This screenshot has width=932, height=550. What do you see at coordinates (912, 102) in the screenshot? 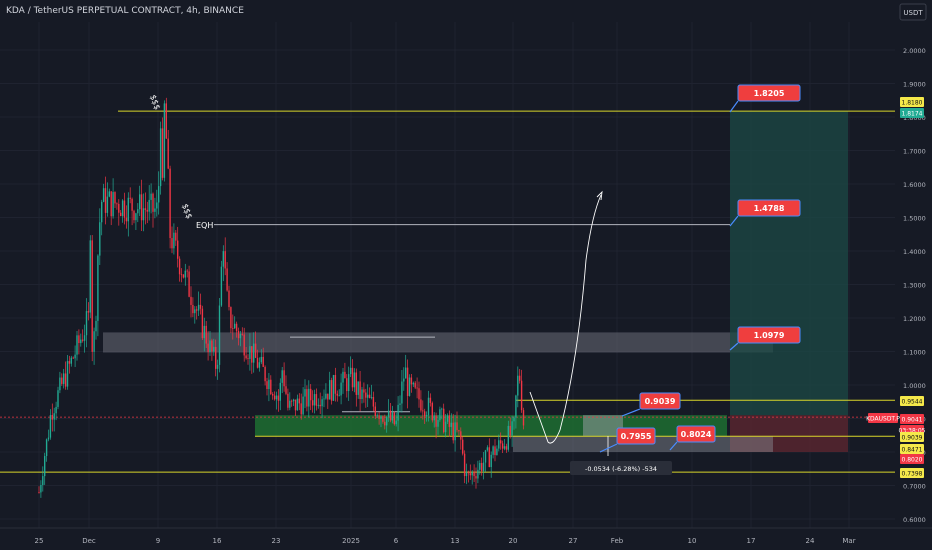
I see `axis-badge-bg` at bounding box center [912, 102].